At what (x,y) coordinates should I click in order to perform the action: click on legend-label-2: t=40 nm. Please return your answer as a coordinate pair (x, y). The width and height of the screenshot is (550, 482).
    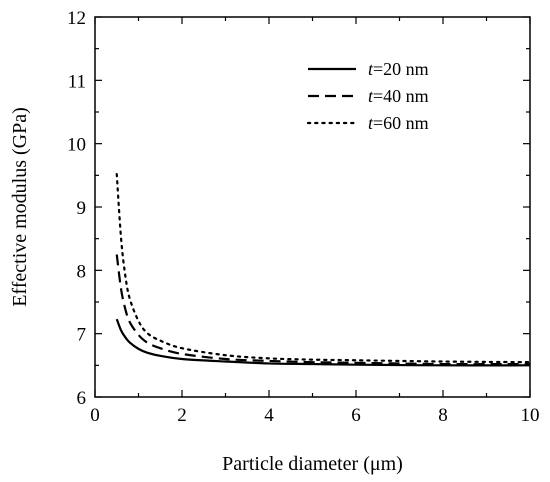
    Looking at the image, I should click on (398, 96).